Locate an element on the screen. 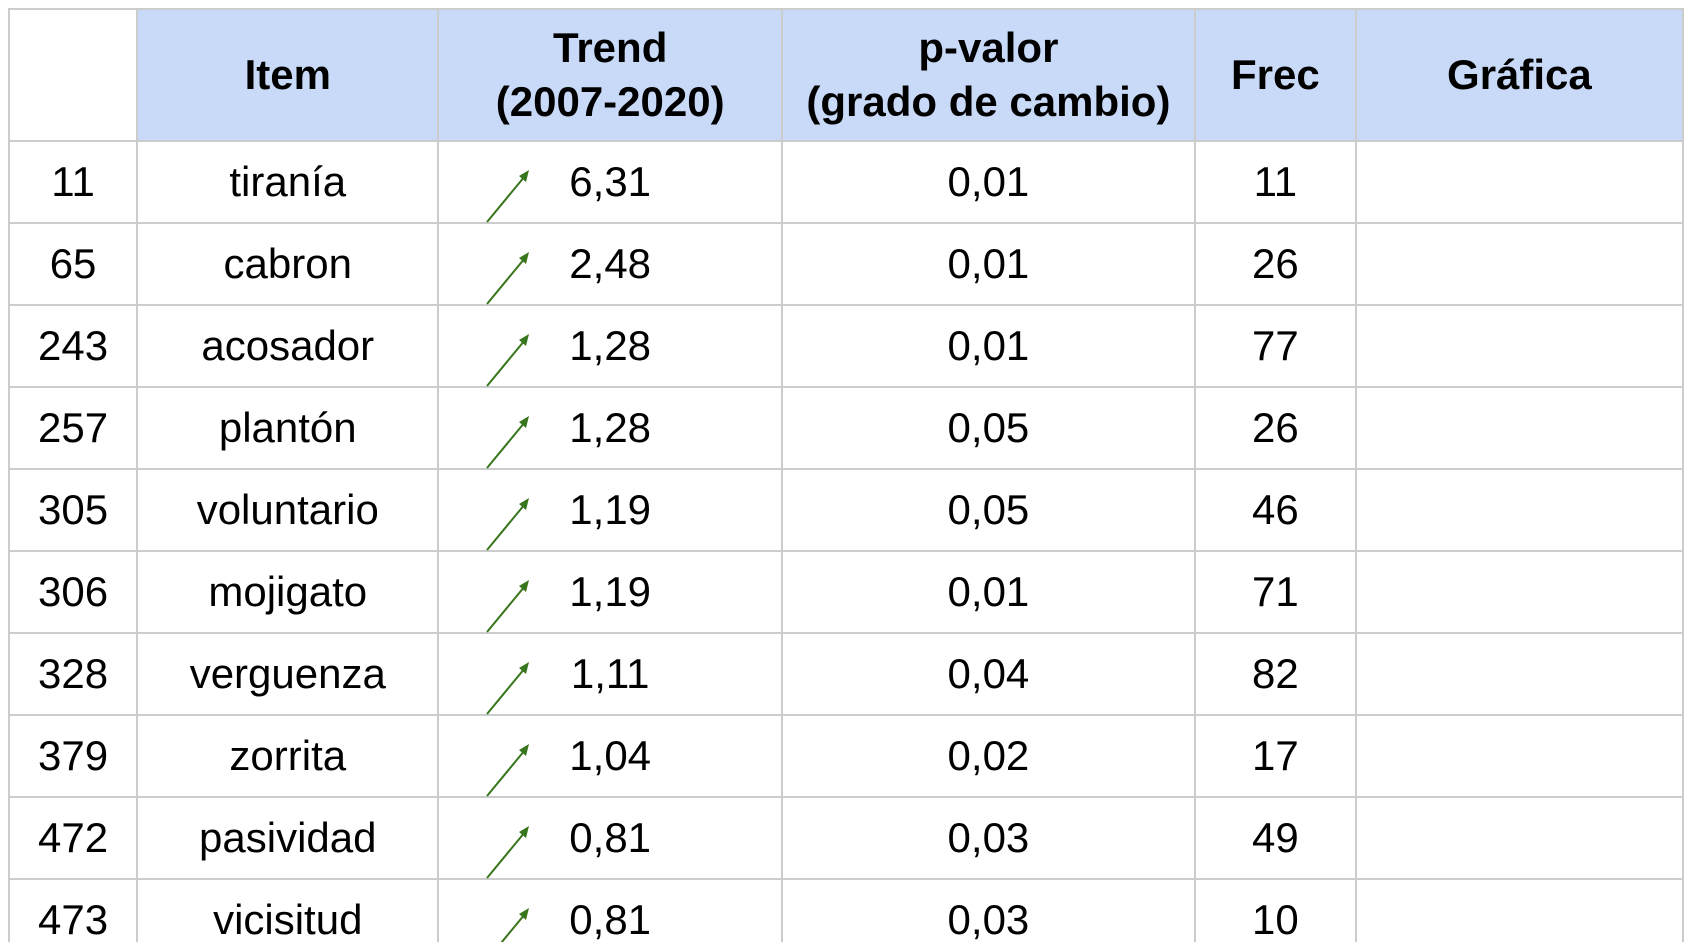  cell-text: zorrita is located at coordinates (288, 755).